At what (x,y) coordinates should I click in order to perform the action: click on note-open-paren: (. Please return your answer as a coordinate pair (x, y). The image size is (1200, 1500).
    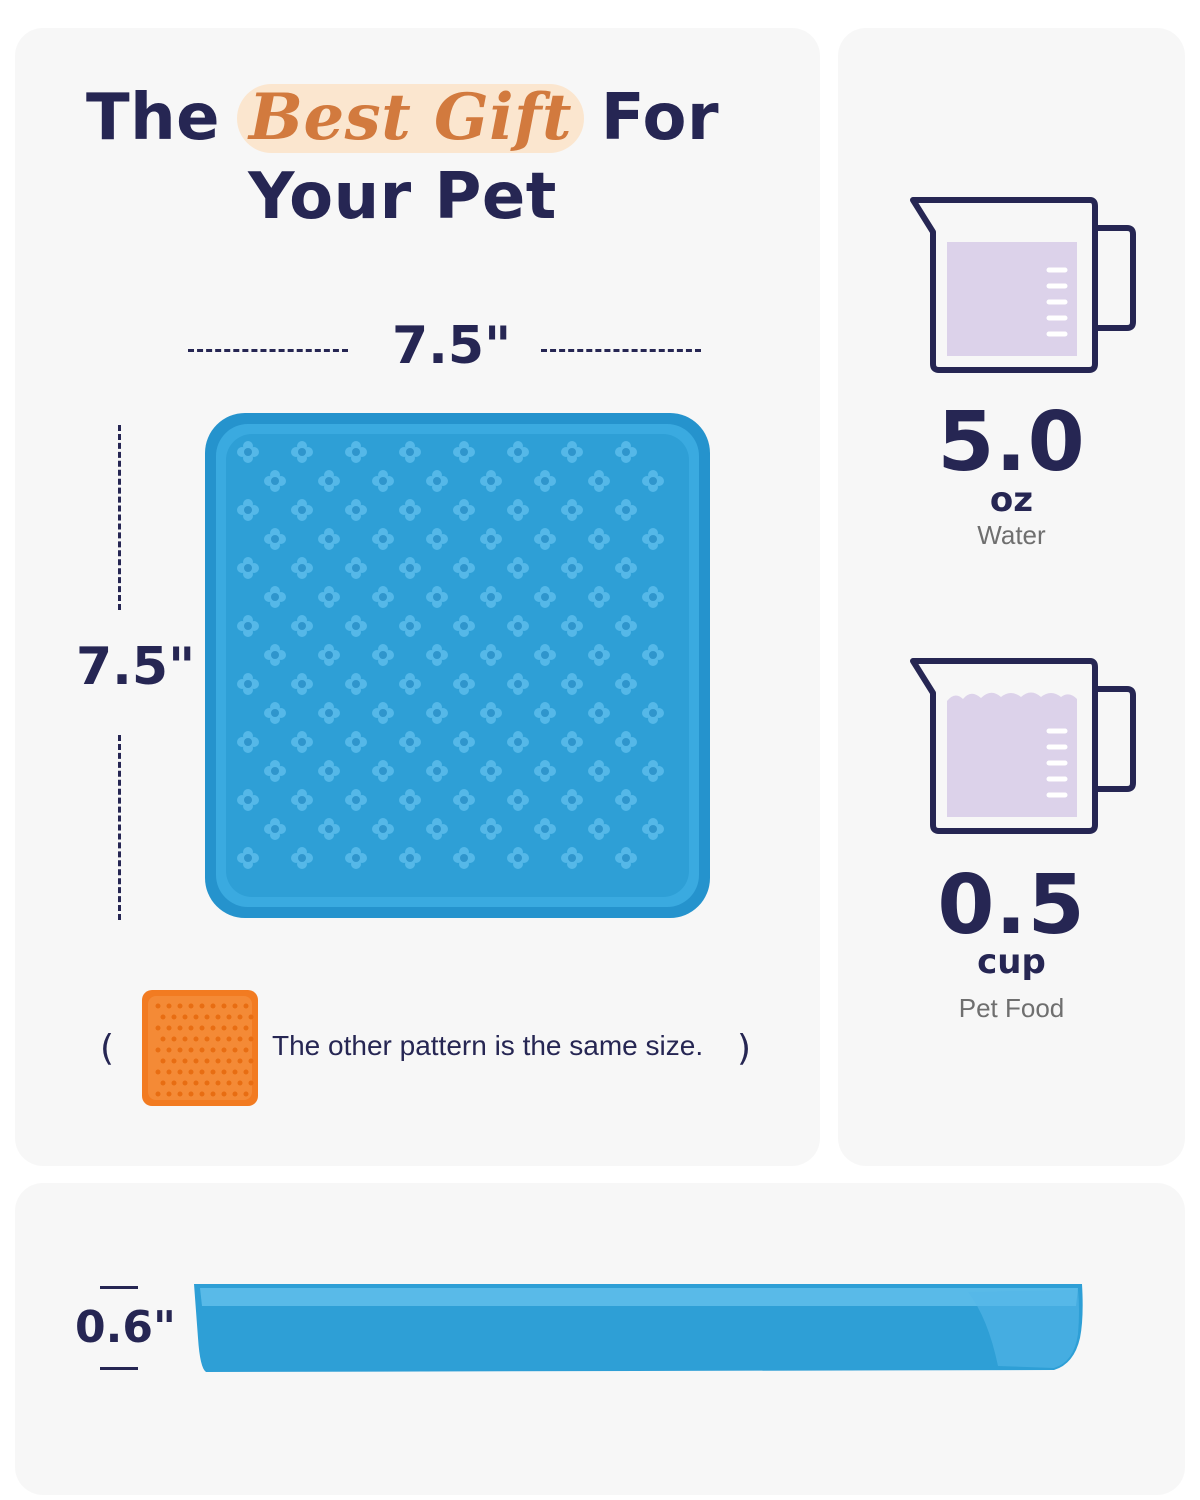
    Looking at the image, I should click on (107, 1048).